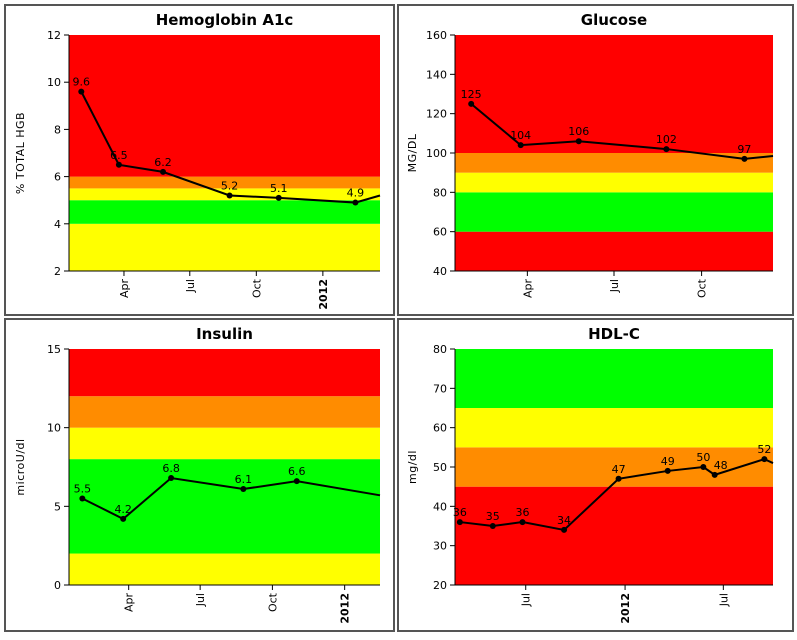 The height and width of the screenshot is (640, 797). I want to click on data-label: 50, so click(703, 457).